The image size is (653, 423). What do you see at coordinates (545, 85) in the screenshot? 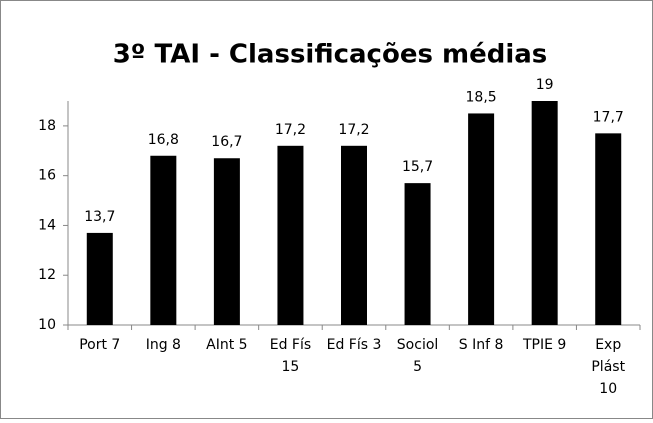
I see `value-label: 19` at bounding box center [545, 85].